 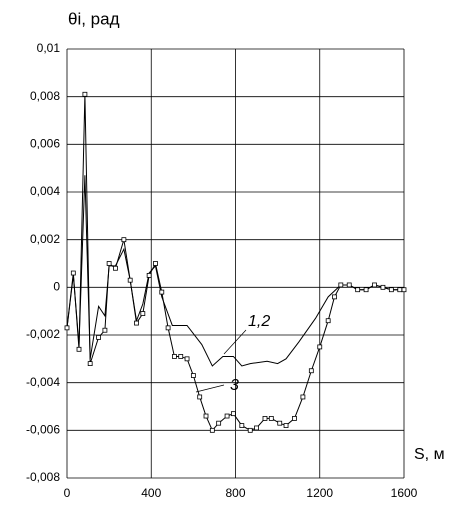 I want to click on y-tick-label: 0,01, so click(x=49, y=48).